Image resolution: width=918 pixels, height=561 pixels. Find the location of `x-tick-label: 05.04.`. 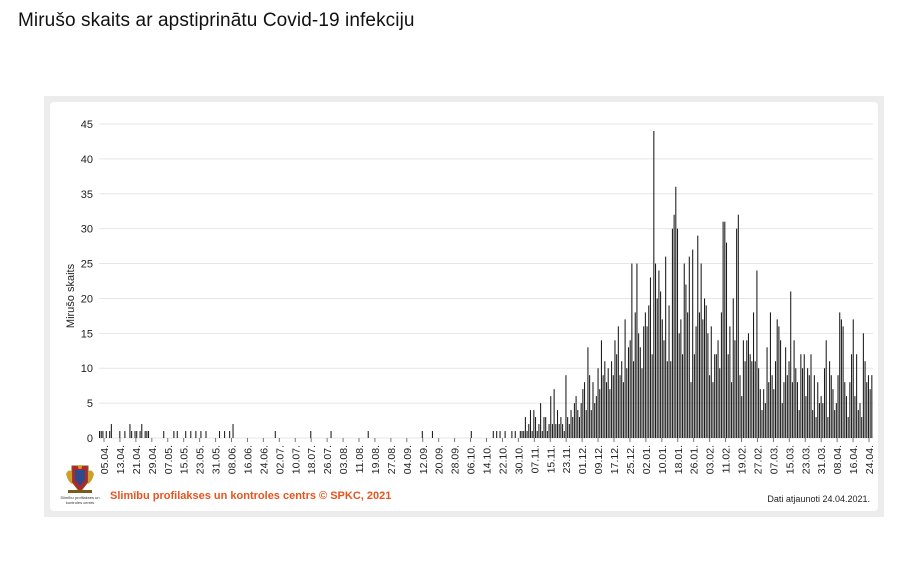

x-tick-label: 05.04. is located at coordinates (105, 459).